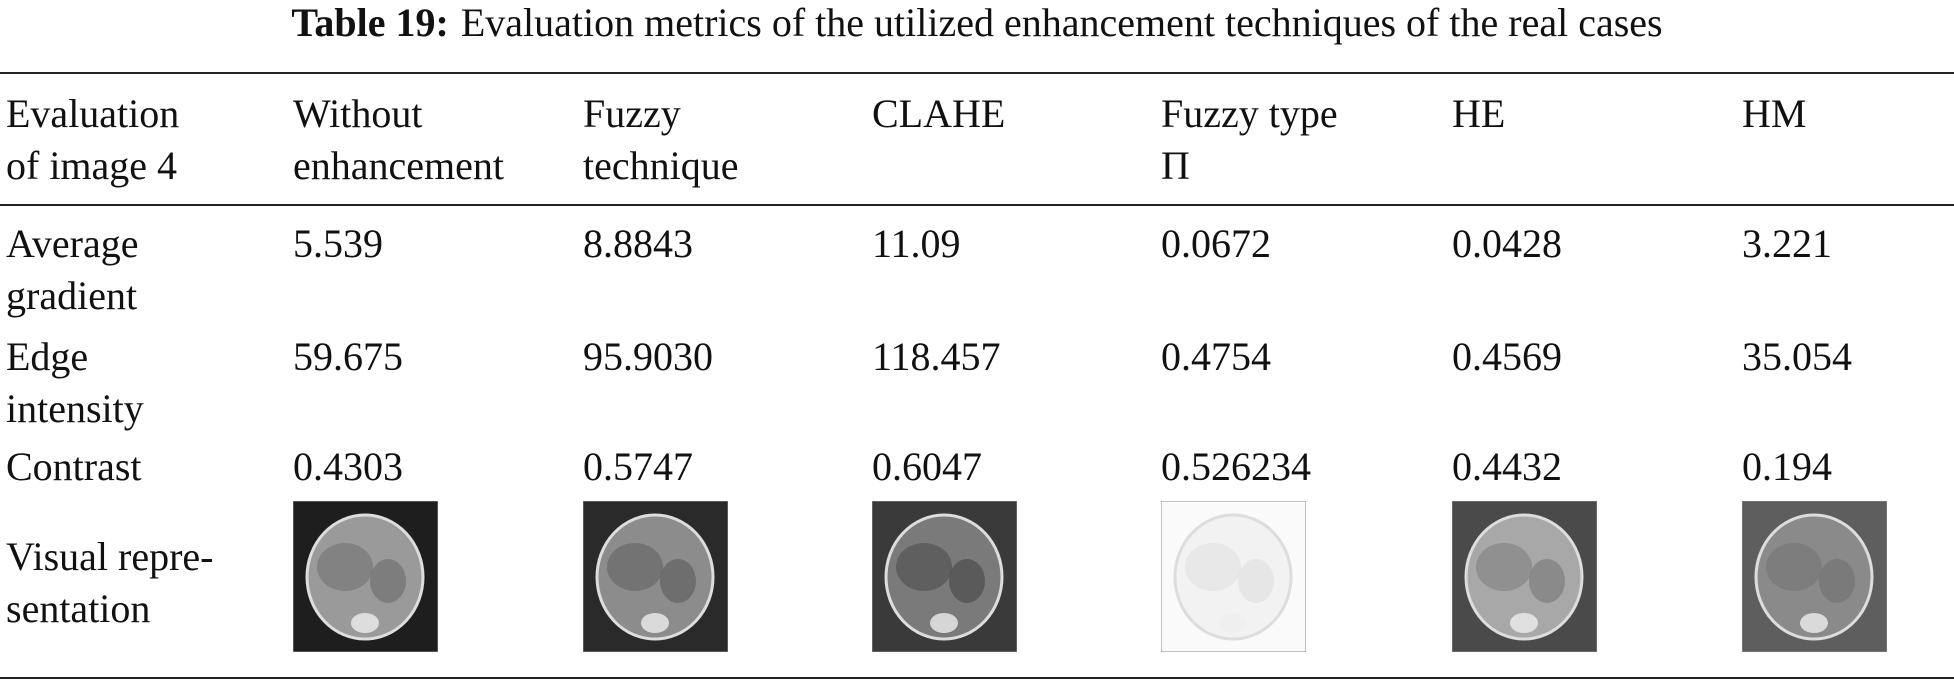 The image size is (1954, 687). What do you see at coordinates (348, 356) in the screenshot?
I see `value-cell: 59.675` at bounding box center [348, 356].